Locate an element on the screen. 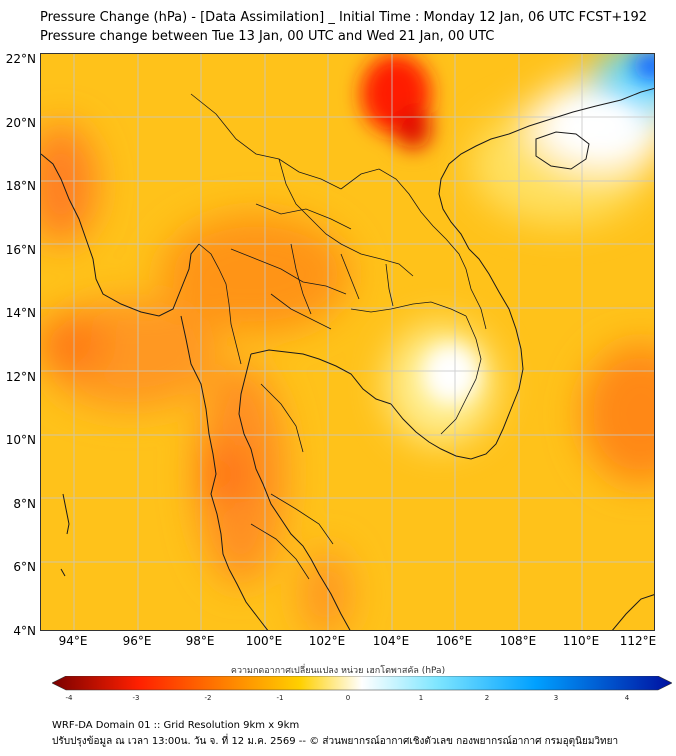 The width and height of the screenshot is (676, 756). lat-label-12: 12°N is located at coordinates (20, 377).